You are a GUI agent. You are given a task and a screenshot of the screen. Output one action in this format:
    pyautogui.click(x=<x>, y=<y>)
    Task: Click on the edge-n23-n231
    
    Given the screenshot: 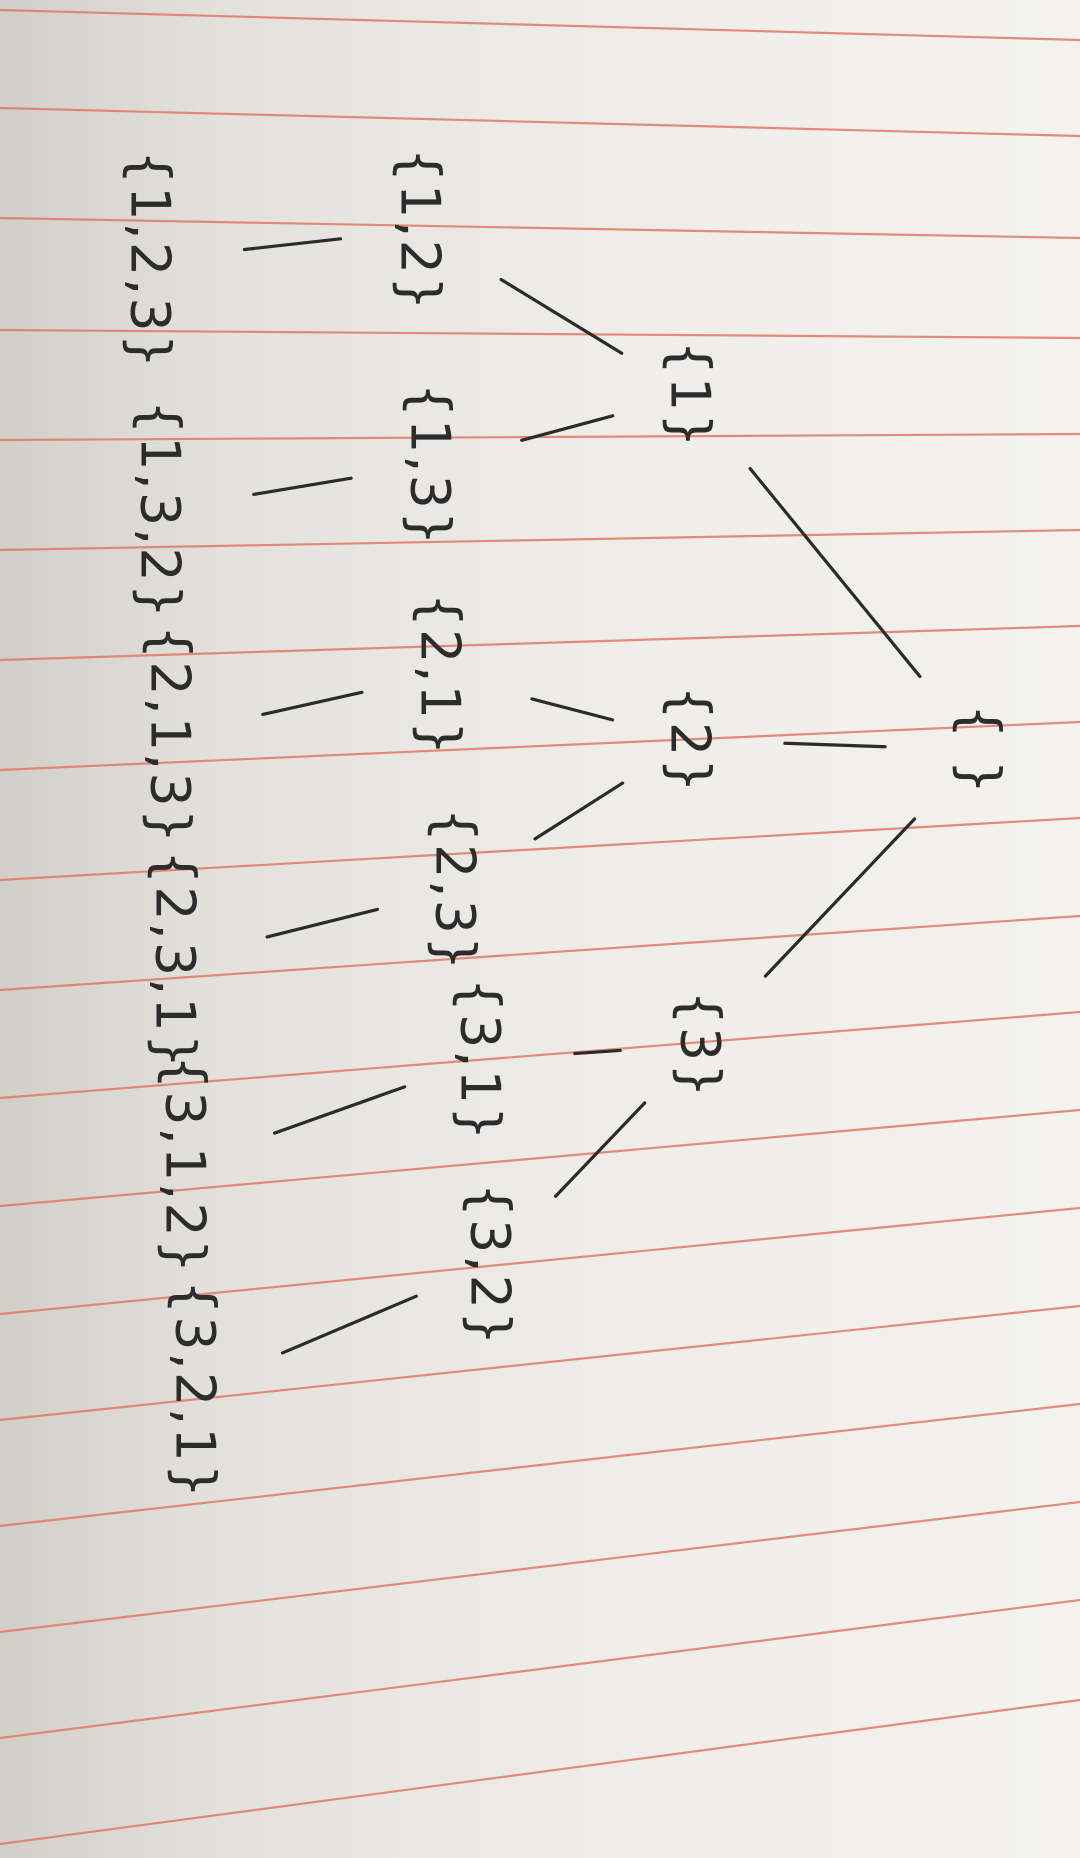 What is the action you would take?
    pyautogui.click(x=322, y=923)
    